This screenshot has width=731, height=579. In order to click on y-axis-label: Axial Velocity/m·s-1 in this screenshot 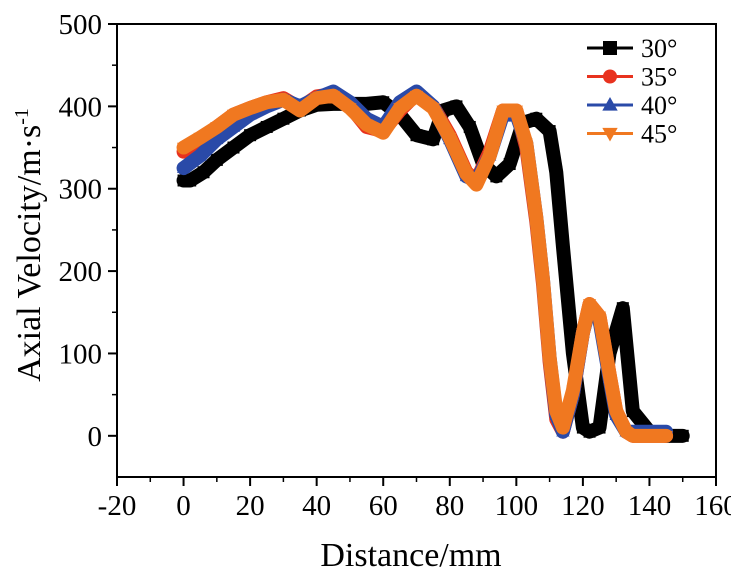, I will do `click(29, 245)`.